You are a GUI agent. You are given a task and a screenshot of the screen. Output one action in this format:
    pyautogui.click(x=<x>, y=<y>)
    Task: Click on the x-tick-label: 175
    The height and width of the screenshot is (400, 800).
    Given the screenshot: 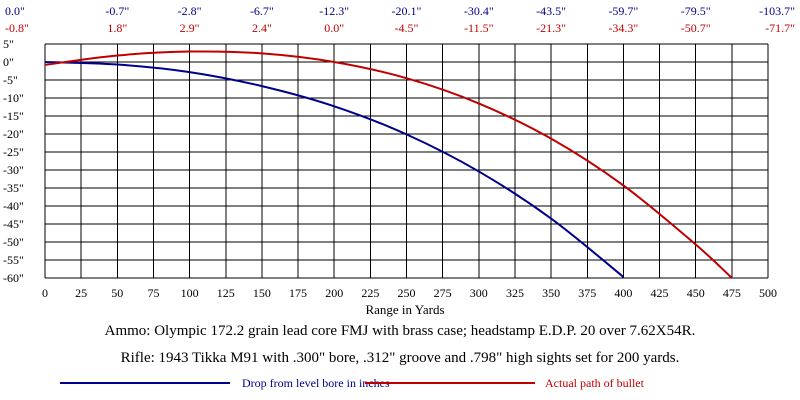 What is the action you would take?
    pyautogui.click(x=298, y=293)
    